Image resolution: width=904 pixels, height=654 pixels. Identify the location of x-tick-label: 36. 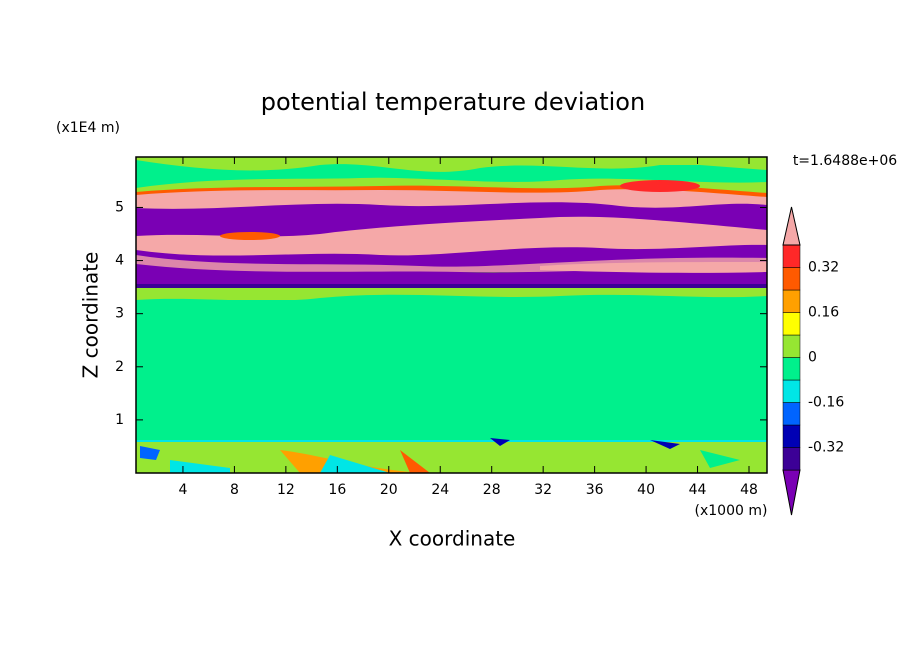
(595, 490).